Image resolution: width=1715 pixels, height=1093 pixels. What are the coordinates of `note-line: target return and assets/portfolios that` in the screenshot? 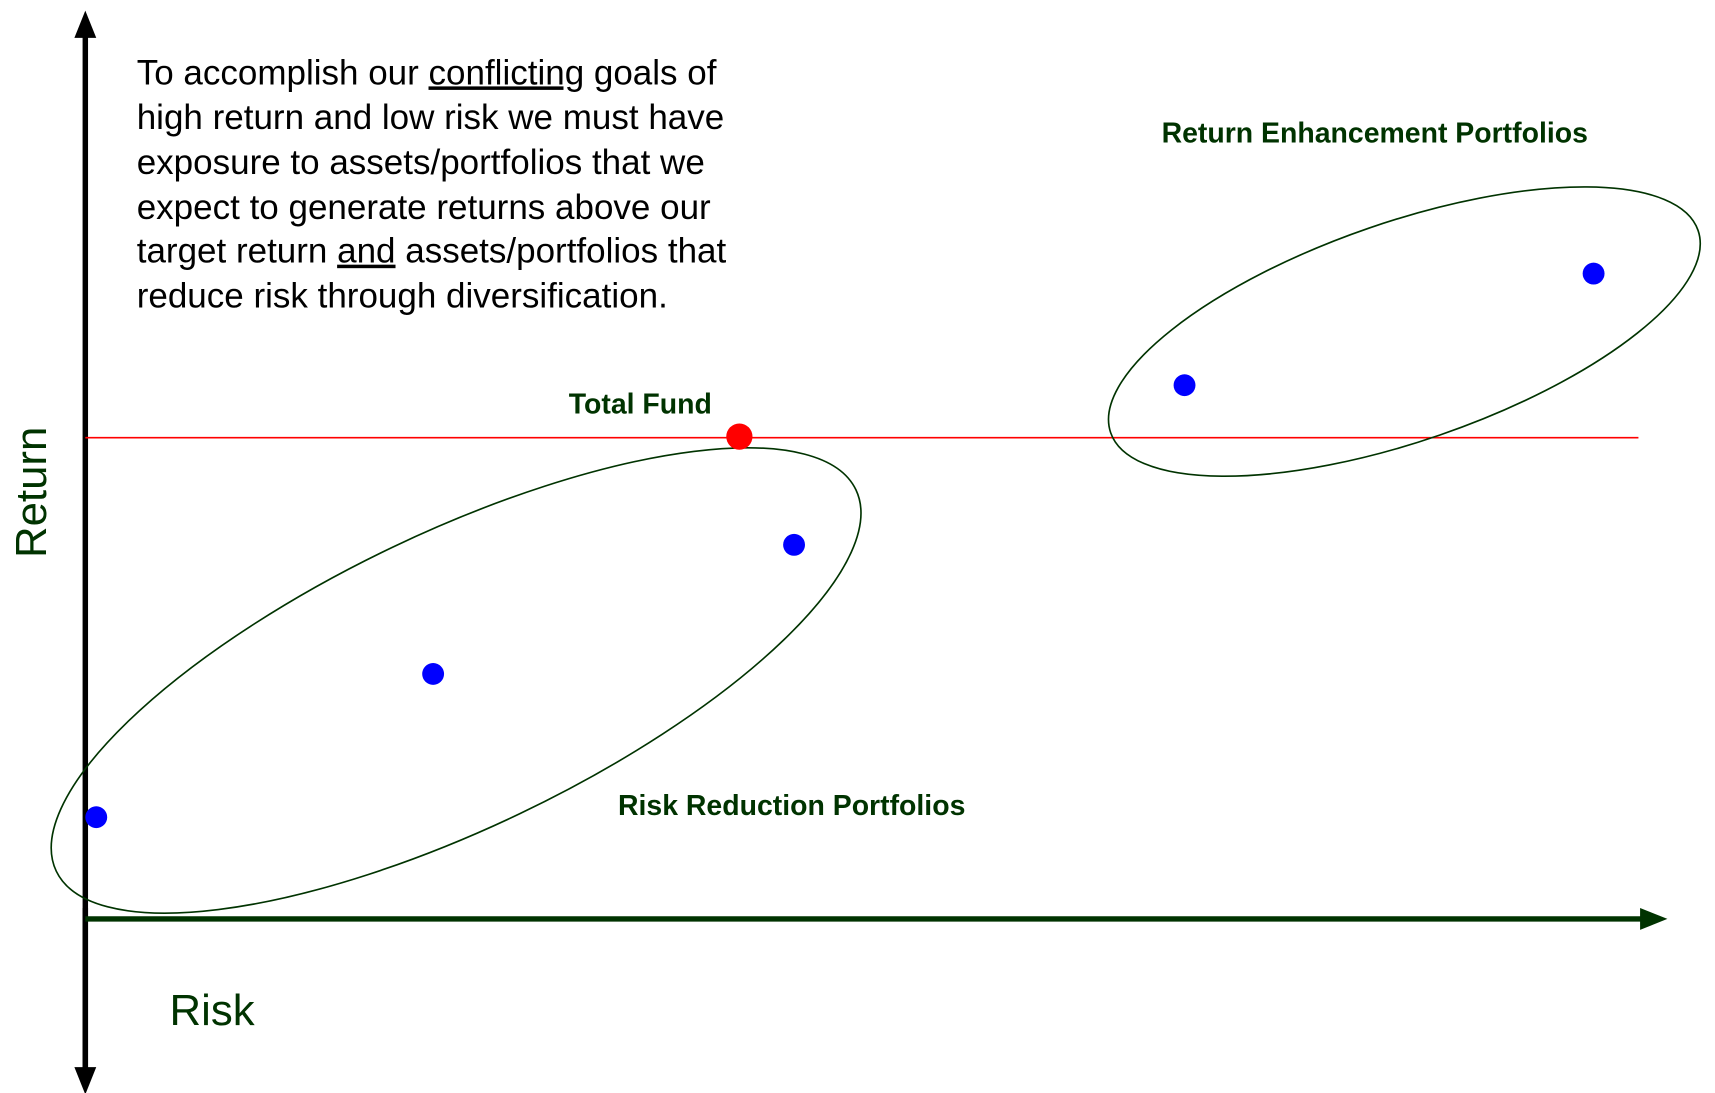 It's located at (432, 251).